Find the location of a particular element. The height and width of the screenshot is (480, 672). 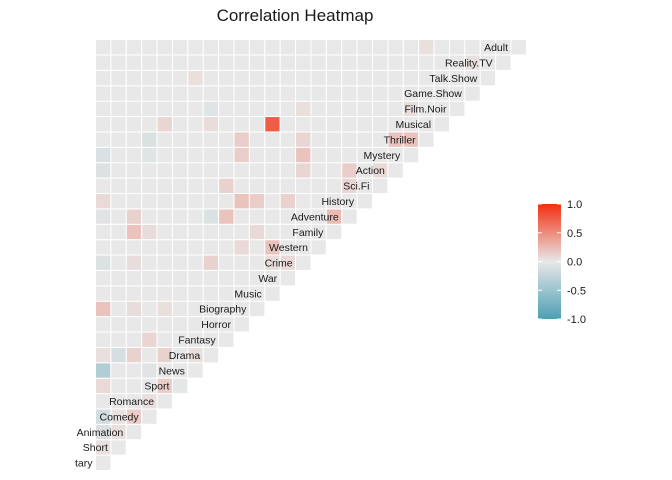

heatmap-cell-adult-history is located at coordinates (365, 47).